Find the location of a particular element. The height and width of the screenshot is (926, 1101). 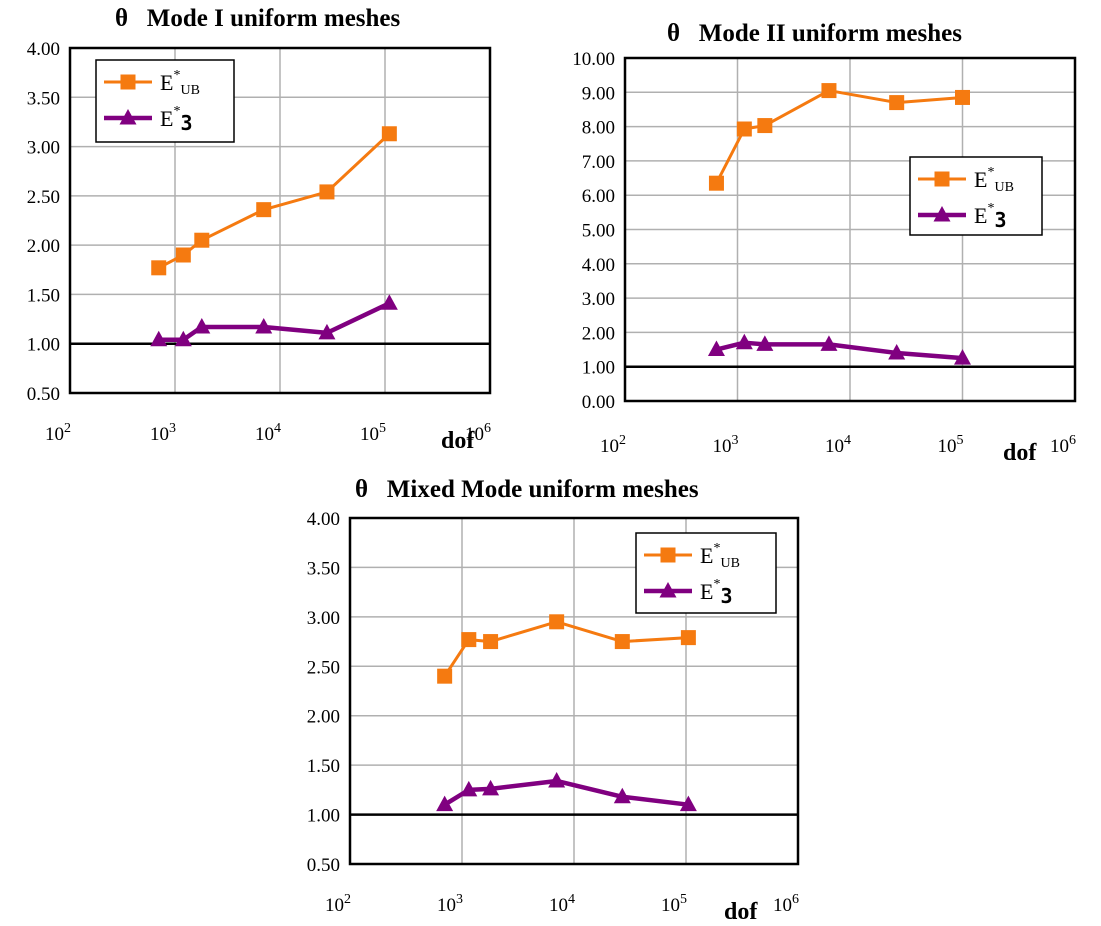

y-tick-label: 0.50 is located at coordinates (323, 865).